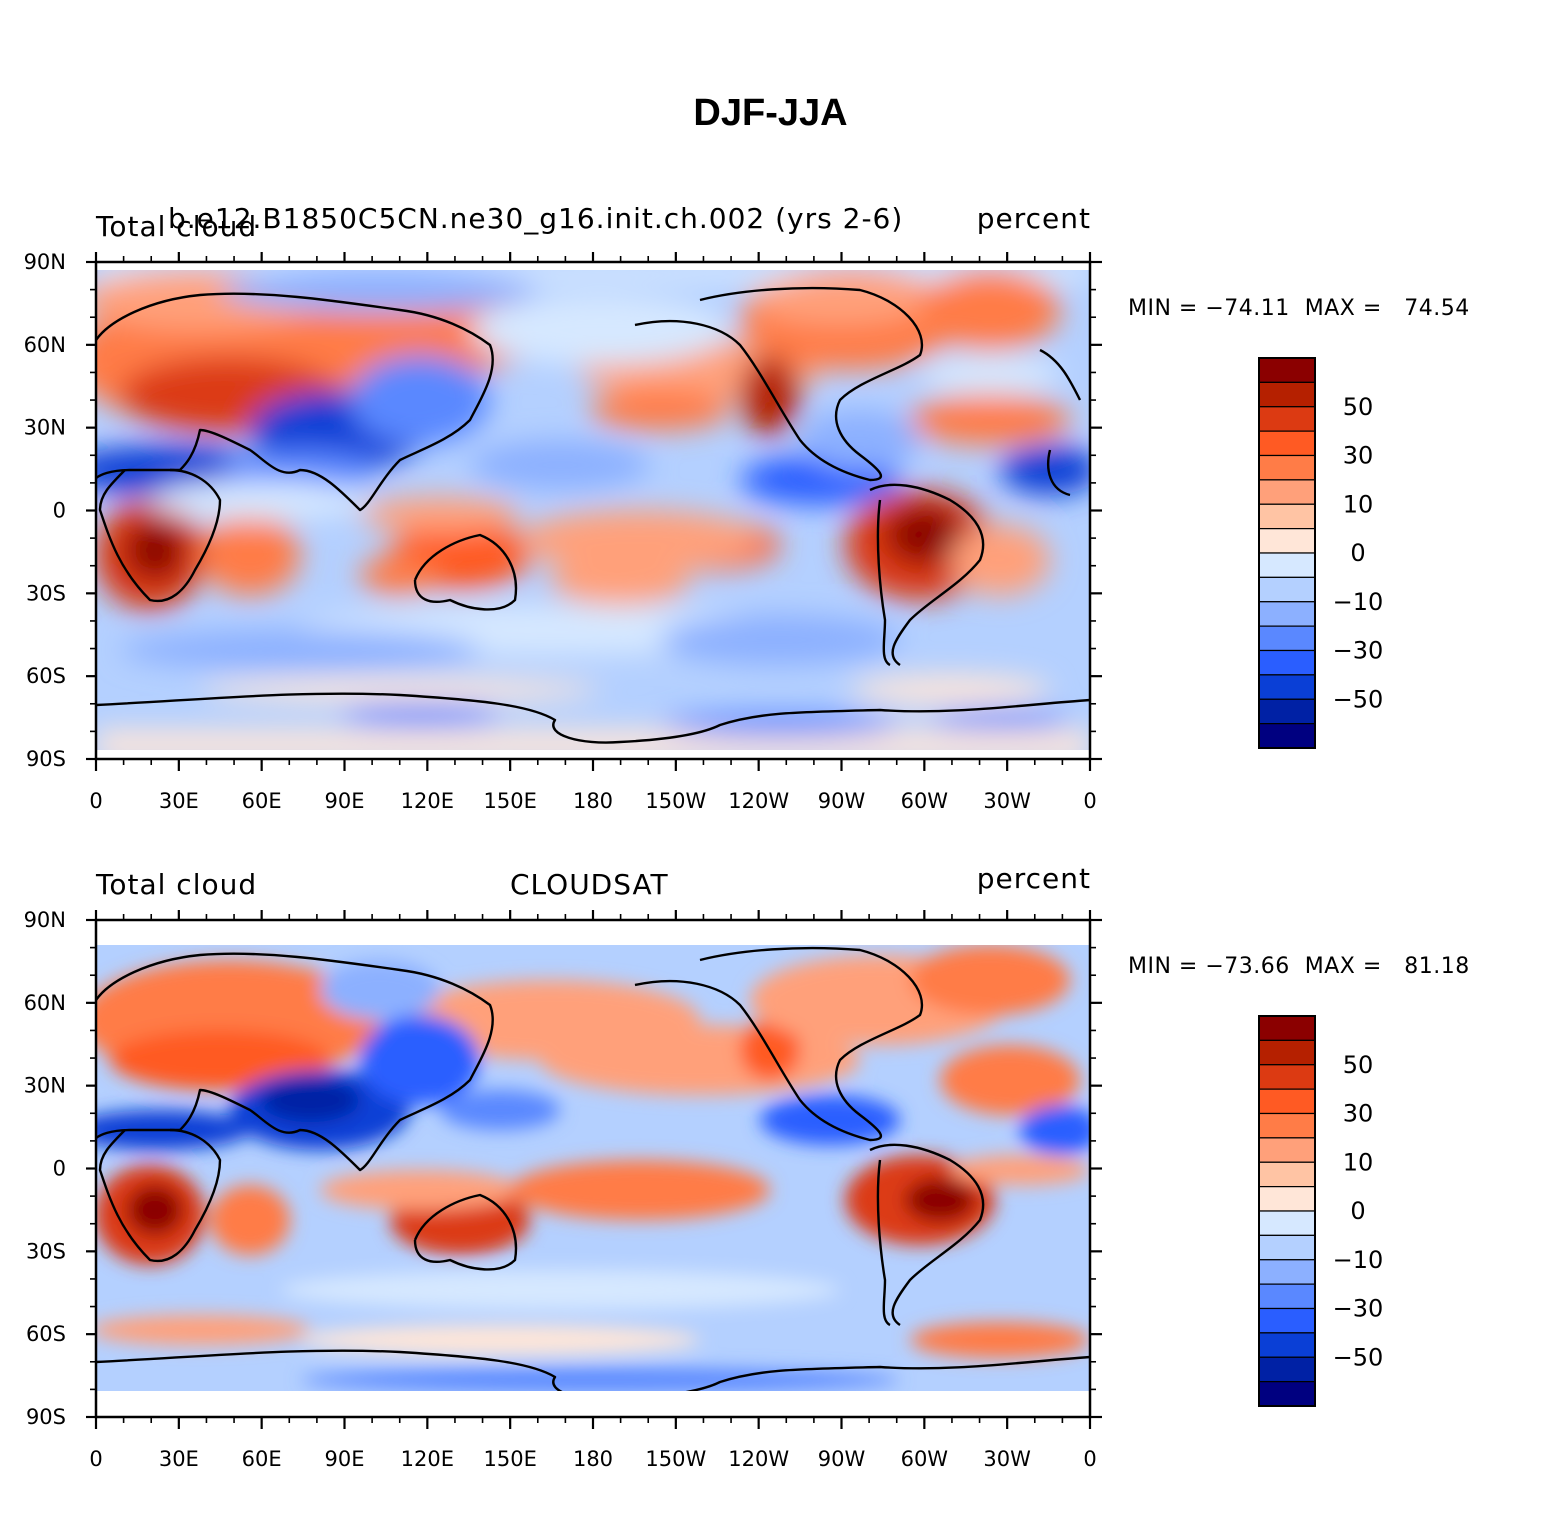 The image size is (1541, 1538). I want to click on panel2-min-max: MIN = −73.66 MAX = 81.18, so click(1299, 966).